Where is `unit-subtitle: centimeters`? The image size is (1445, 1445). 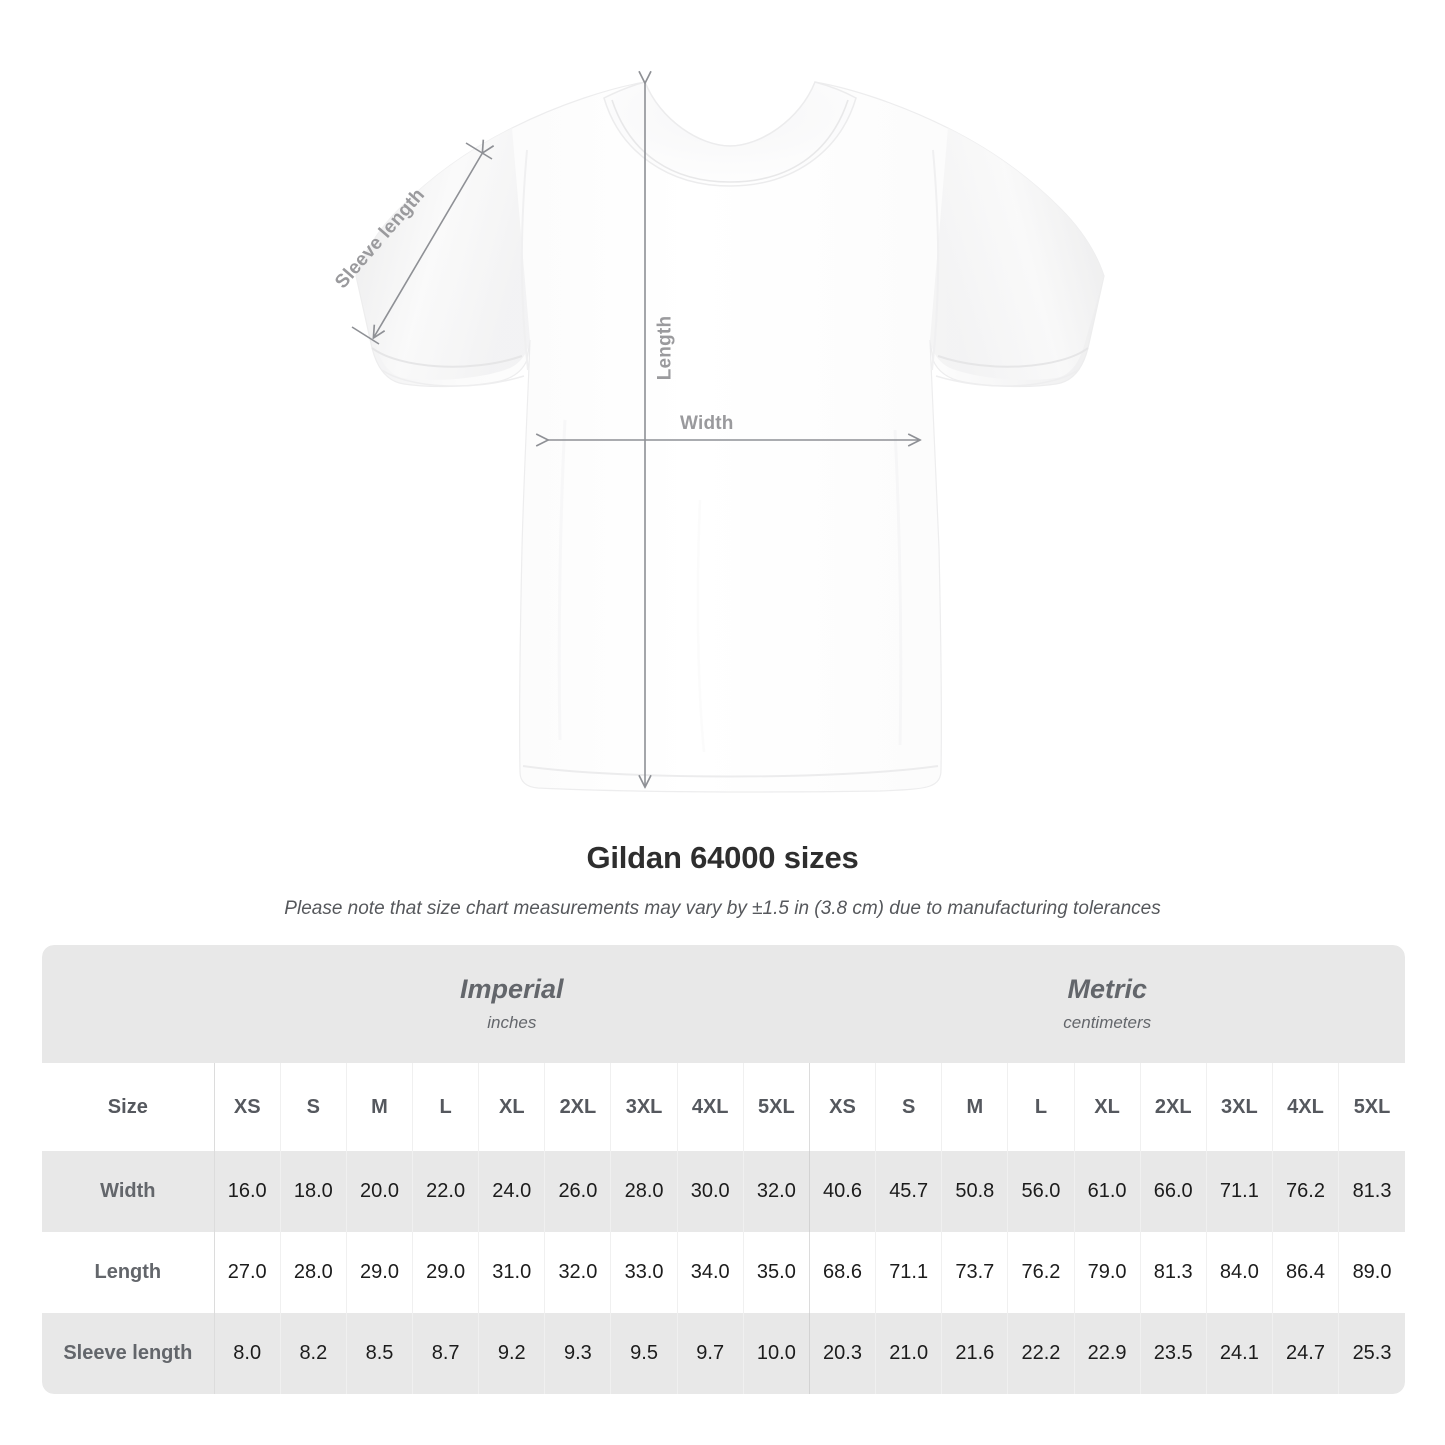
unit-subtitle: centimeters is located at coordinates (1107, 1023).